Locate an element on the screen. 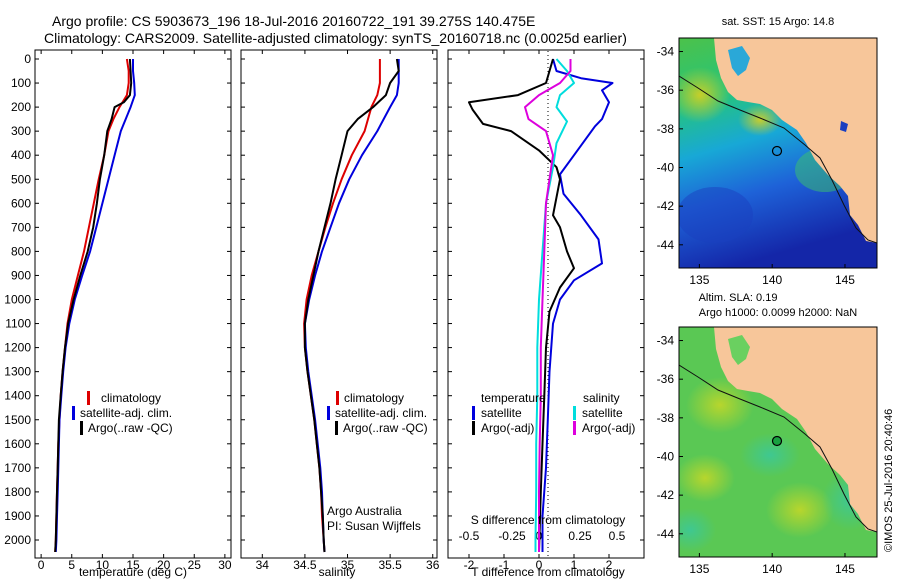 Image resolution: width=900 pixels, height=580 pixels. x-tick-label: 34 is located at coordinates (263, 565).